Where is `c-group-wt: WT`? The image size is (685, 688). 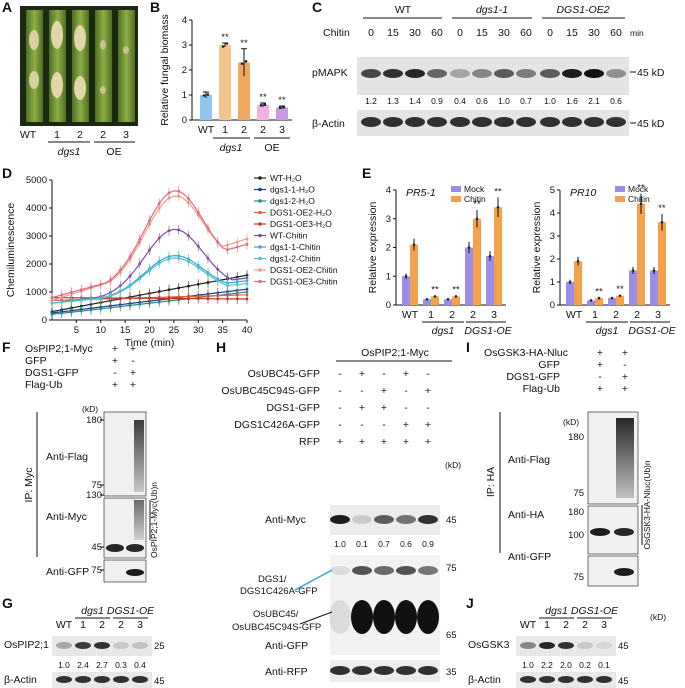 c-group-wt: WT is located at coordinates (403, 10).